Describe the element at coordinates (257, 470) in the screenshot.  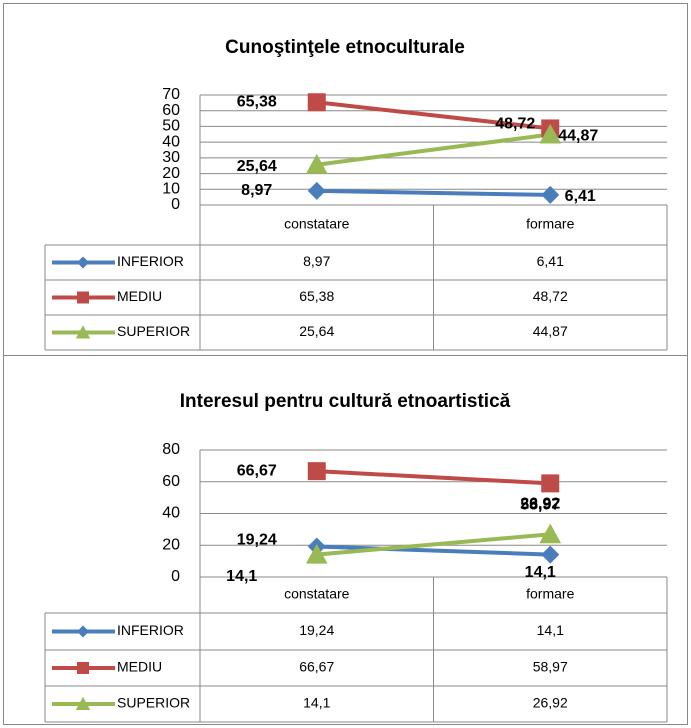
I see `data-label: 66,67` at that location.